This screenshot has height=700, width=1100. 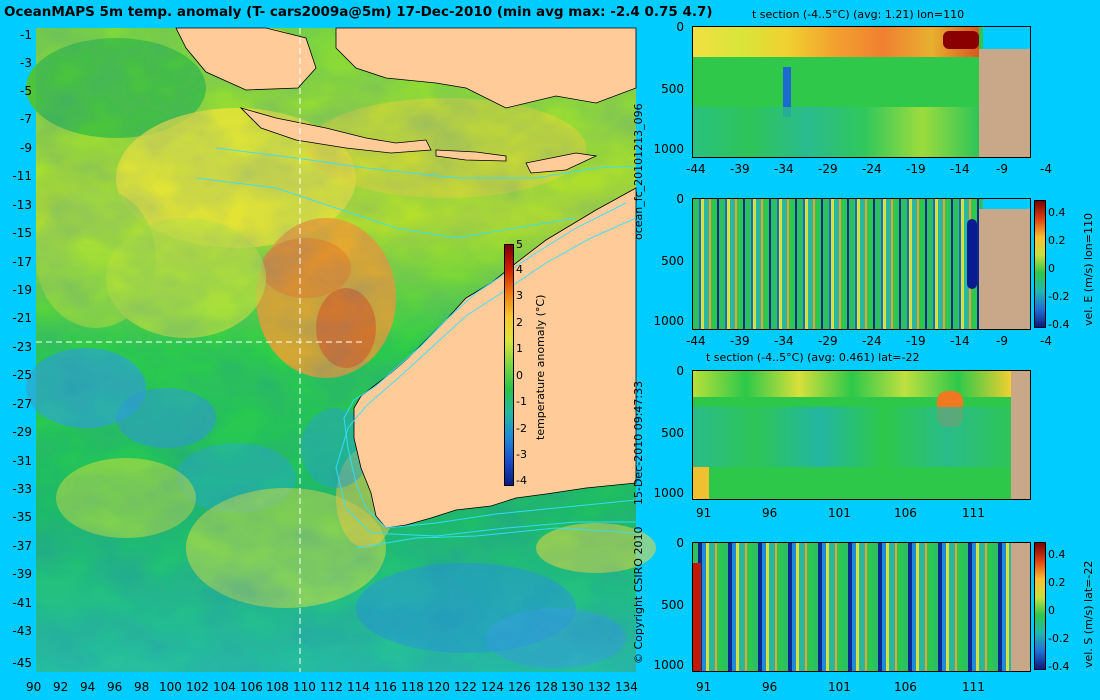 I want to click on panel1-xtick: -14, so click(x=960, y=169).